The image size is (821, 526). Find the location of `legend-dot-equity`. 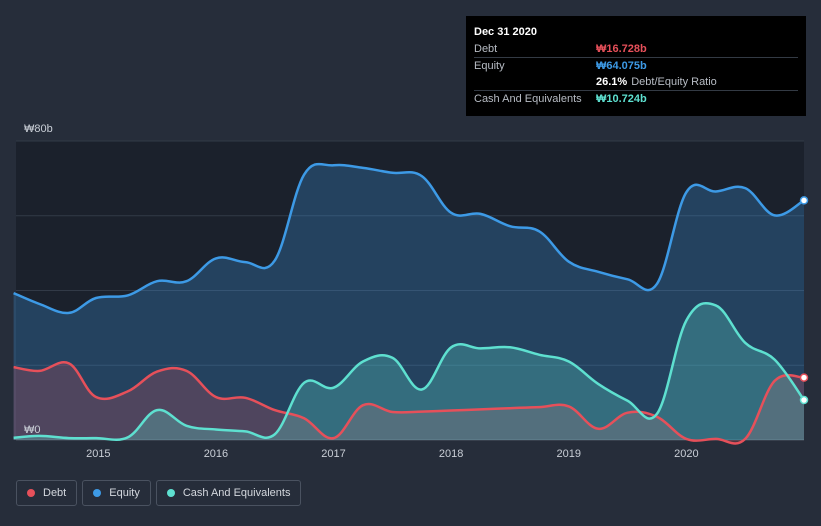

legend-dot-equity is located at coordinates (97, 493).